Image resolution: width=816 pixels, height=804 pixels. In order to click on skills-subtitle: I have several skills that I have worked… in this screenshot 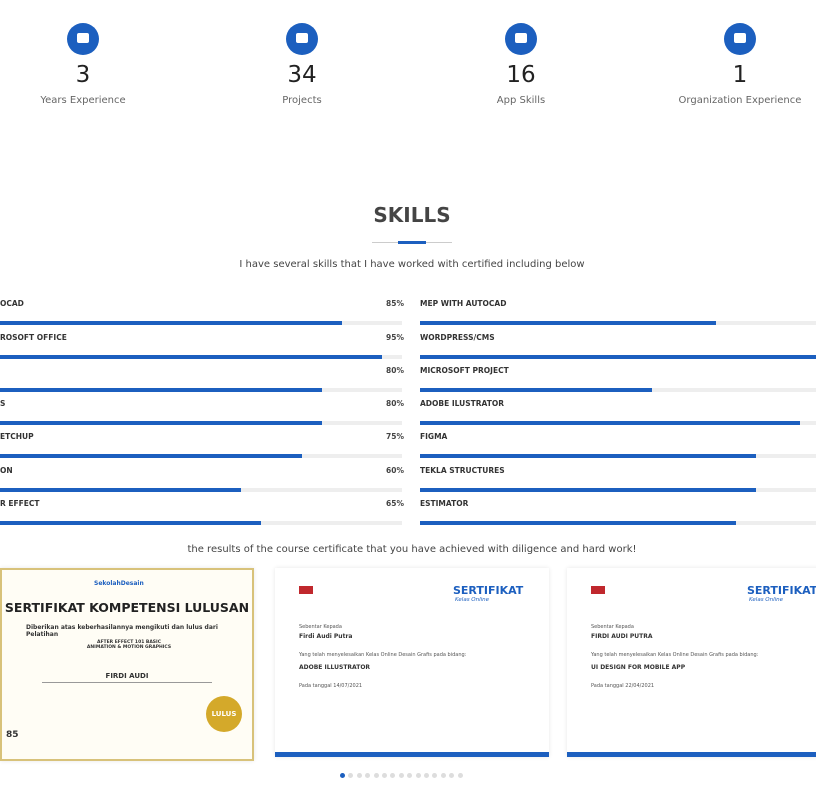, I will do `click(412, 264)`.